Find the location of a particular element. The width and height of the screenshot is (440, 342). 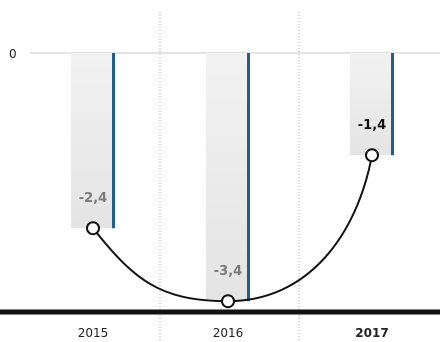

x-tick-2017: 2017 is located at coordinates (371, 333).